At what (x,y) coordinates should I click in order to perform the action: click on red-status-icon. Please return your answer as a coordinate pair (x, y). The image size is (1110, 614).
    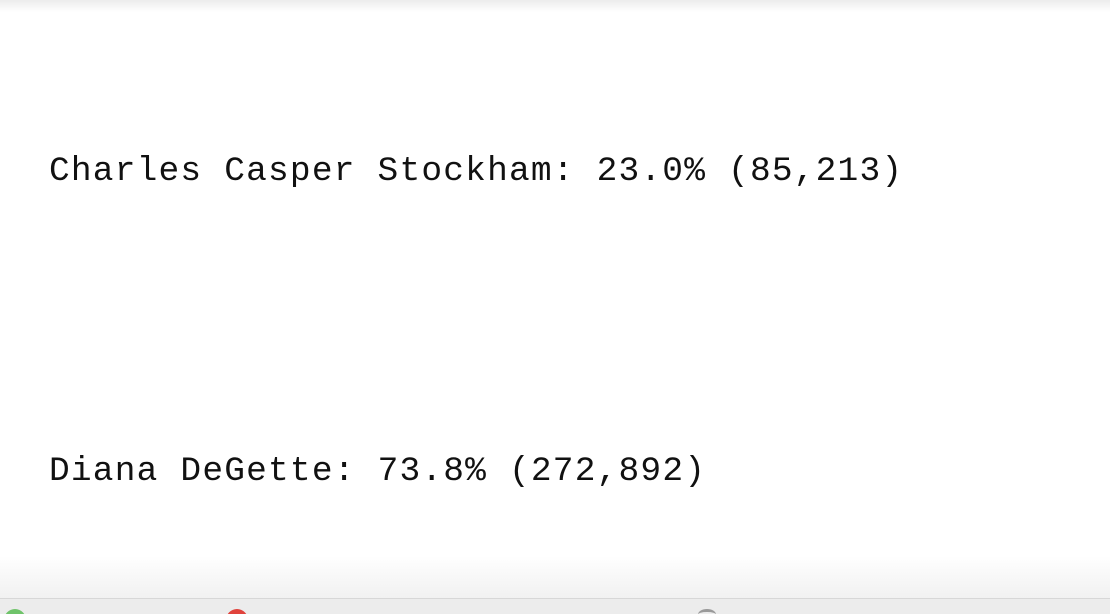
    Looking at the image, I should click on (237, 611).